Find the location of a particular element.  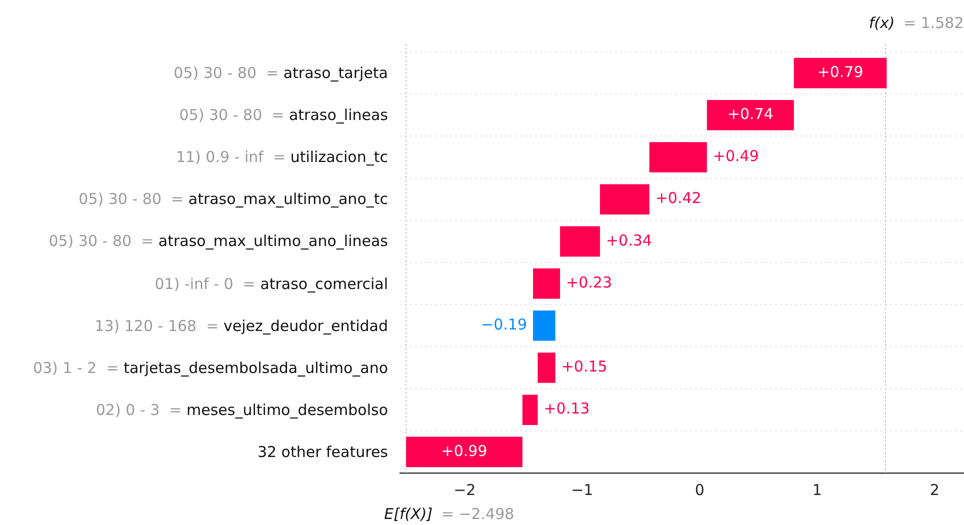

y-tick-label: 05) 30 - 80 = atraso_tarjeta is located at coordinates (281, 73).